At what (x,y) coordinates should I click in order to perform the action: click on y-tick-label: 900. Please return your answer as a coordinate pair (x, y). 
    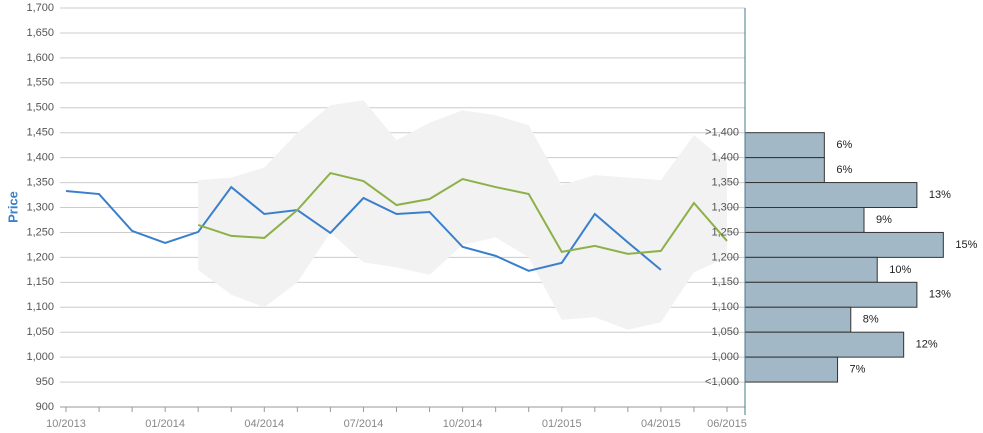
    Looking at the image, I should click on (45, 407).